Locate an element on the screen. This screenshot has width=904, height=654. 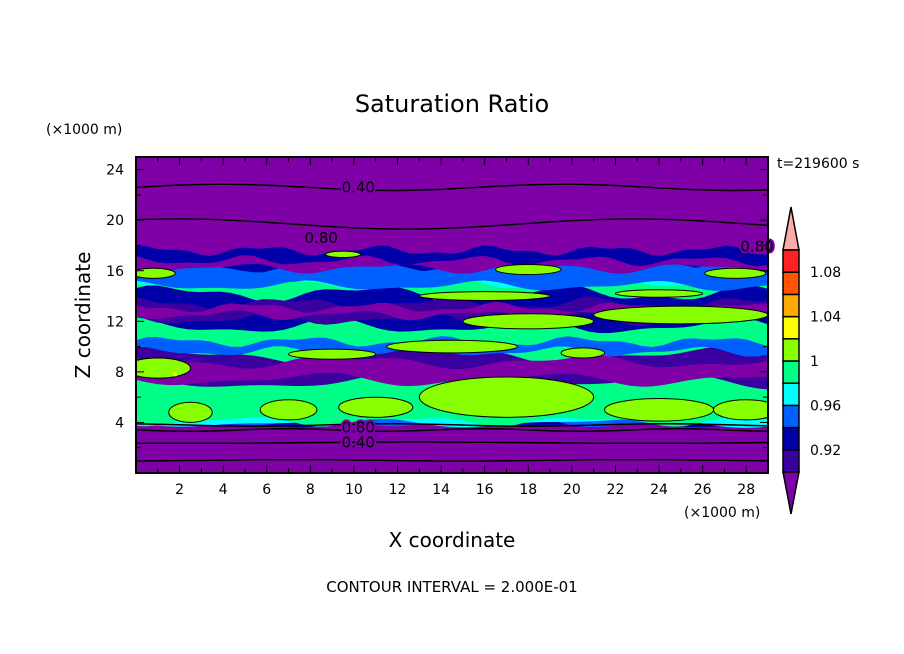
x-axis-label: X coordinate is located at coordinates (452, 540).